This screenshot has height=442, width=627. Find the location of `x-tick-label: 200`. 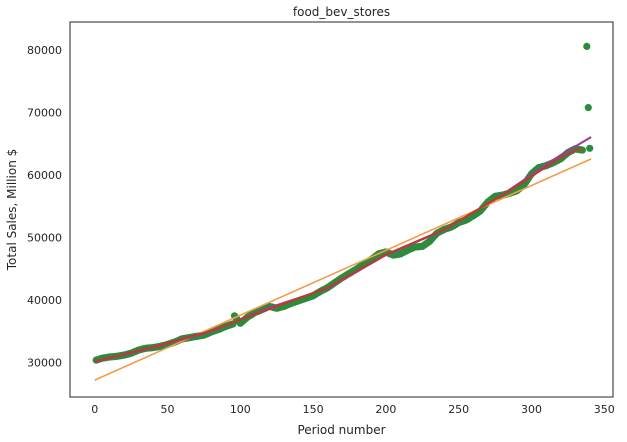

x-tick-label: 200 is located at coordinates (385, 409).